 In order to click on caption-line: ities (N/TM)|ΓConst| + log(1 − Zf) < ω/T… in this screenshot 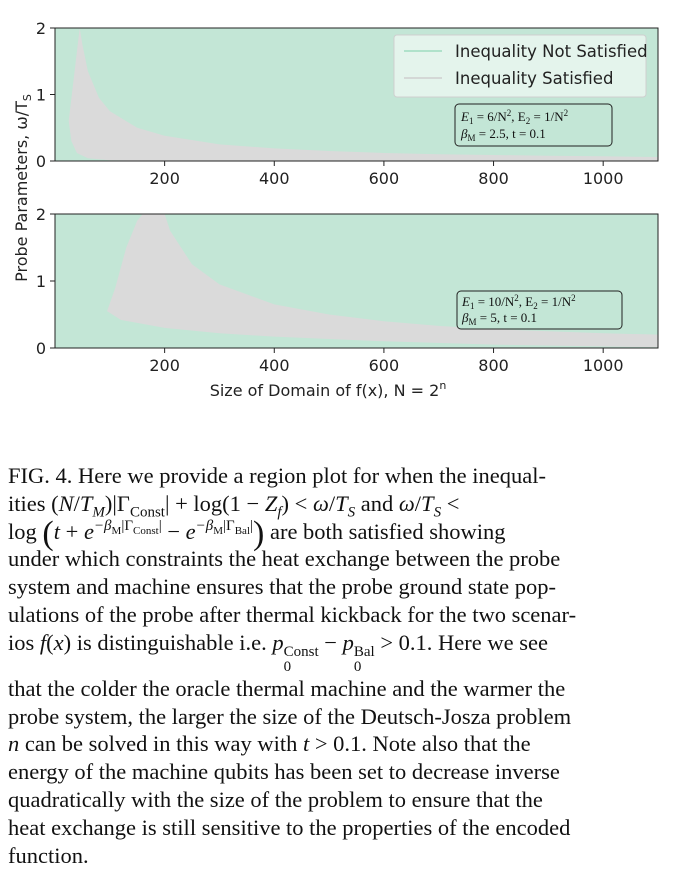, I will do `click(234, 505)`.